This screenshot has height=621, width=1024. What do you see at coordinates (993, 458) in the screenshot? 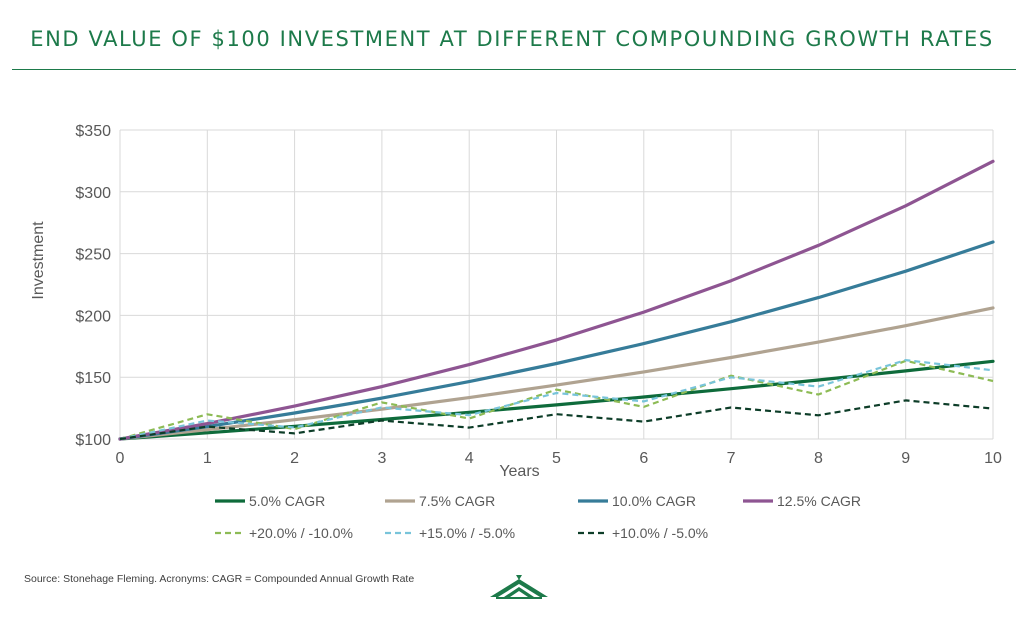
I see `x-tick-label: 10` at bounding box center [993, 458].